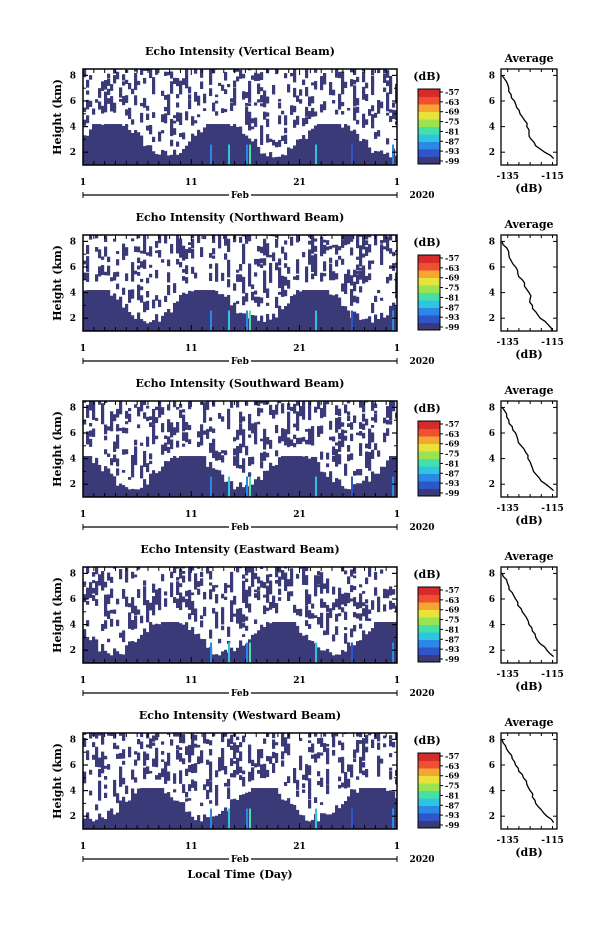  Describe the element at coordinates (73, 574) in the screenshot. I see `y-tick-label: 8` at that location.